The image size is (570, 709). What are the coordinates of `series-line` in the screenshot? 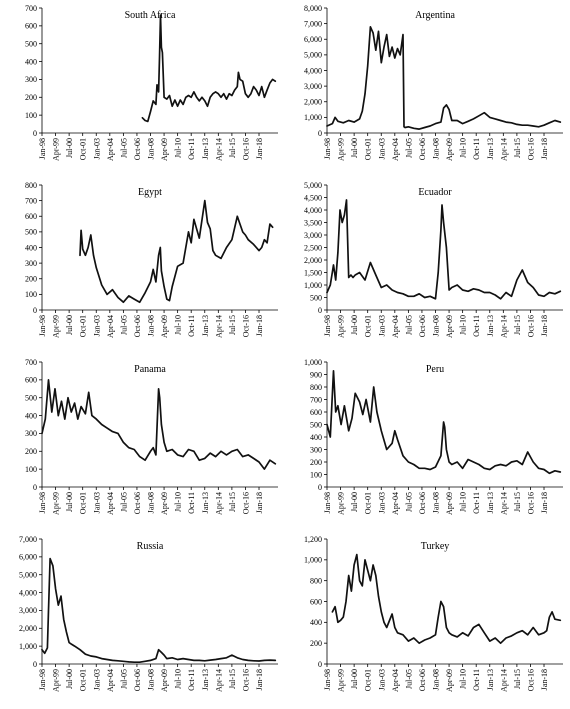 It's located at (446, 599).